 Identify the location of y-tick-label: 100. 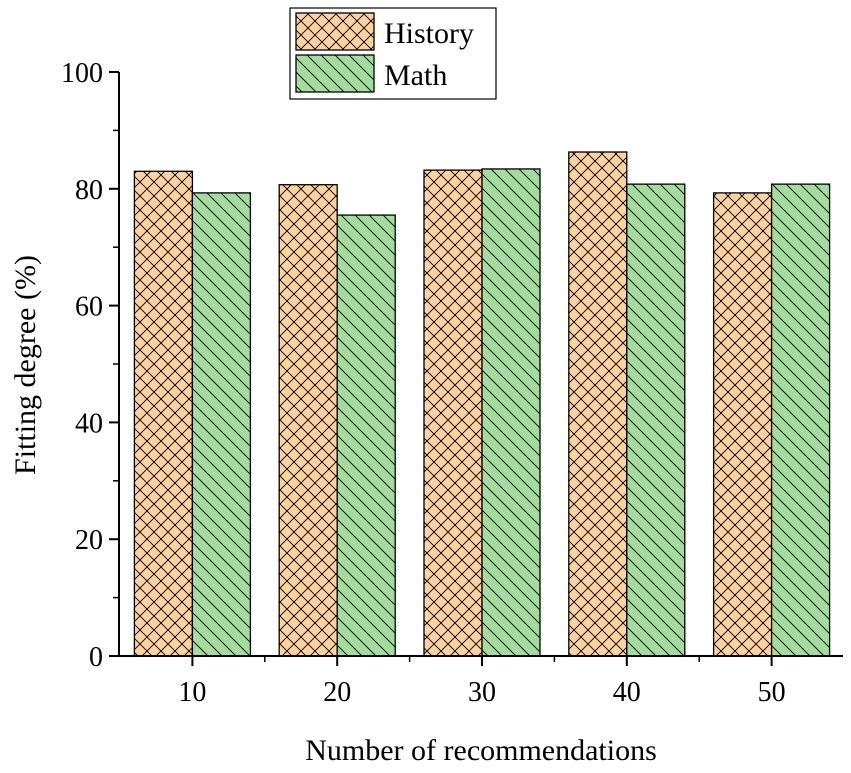
(82, 73).